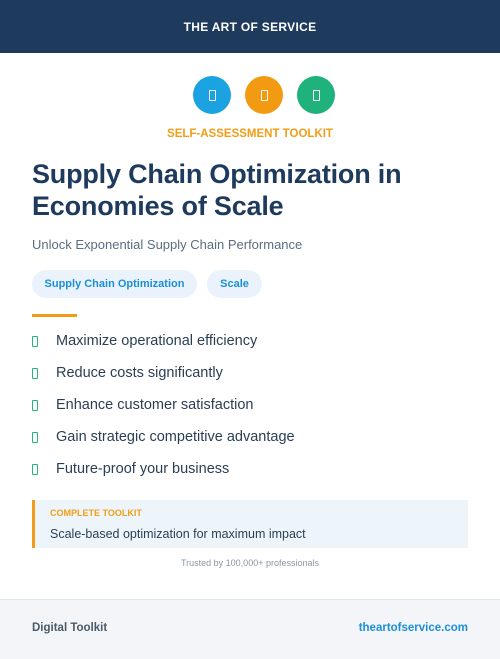 The width and height of the screenshot is (500, 659). What do you see at coordinates (252, 374) in the screenshot?
I see `list-item: Reduce costs significantly` at bounding box center [252, 374].